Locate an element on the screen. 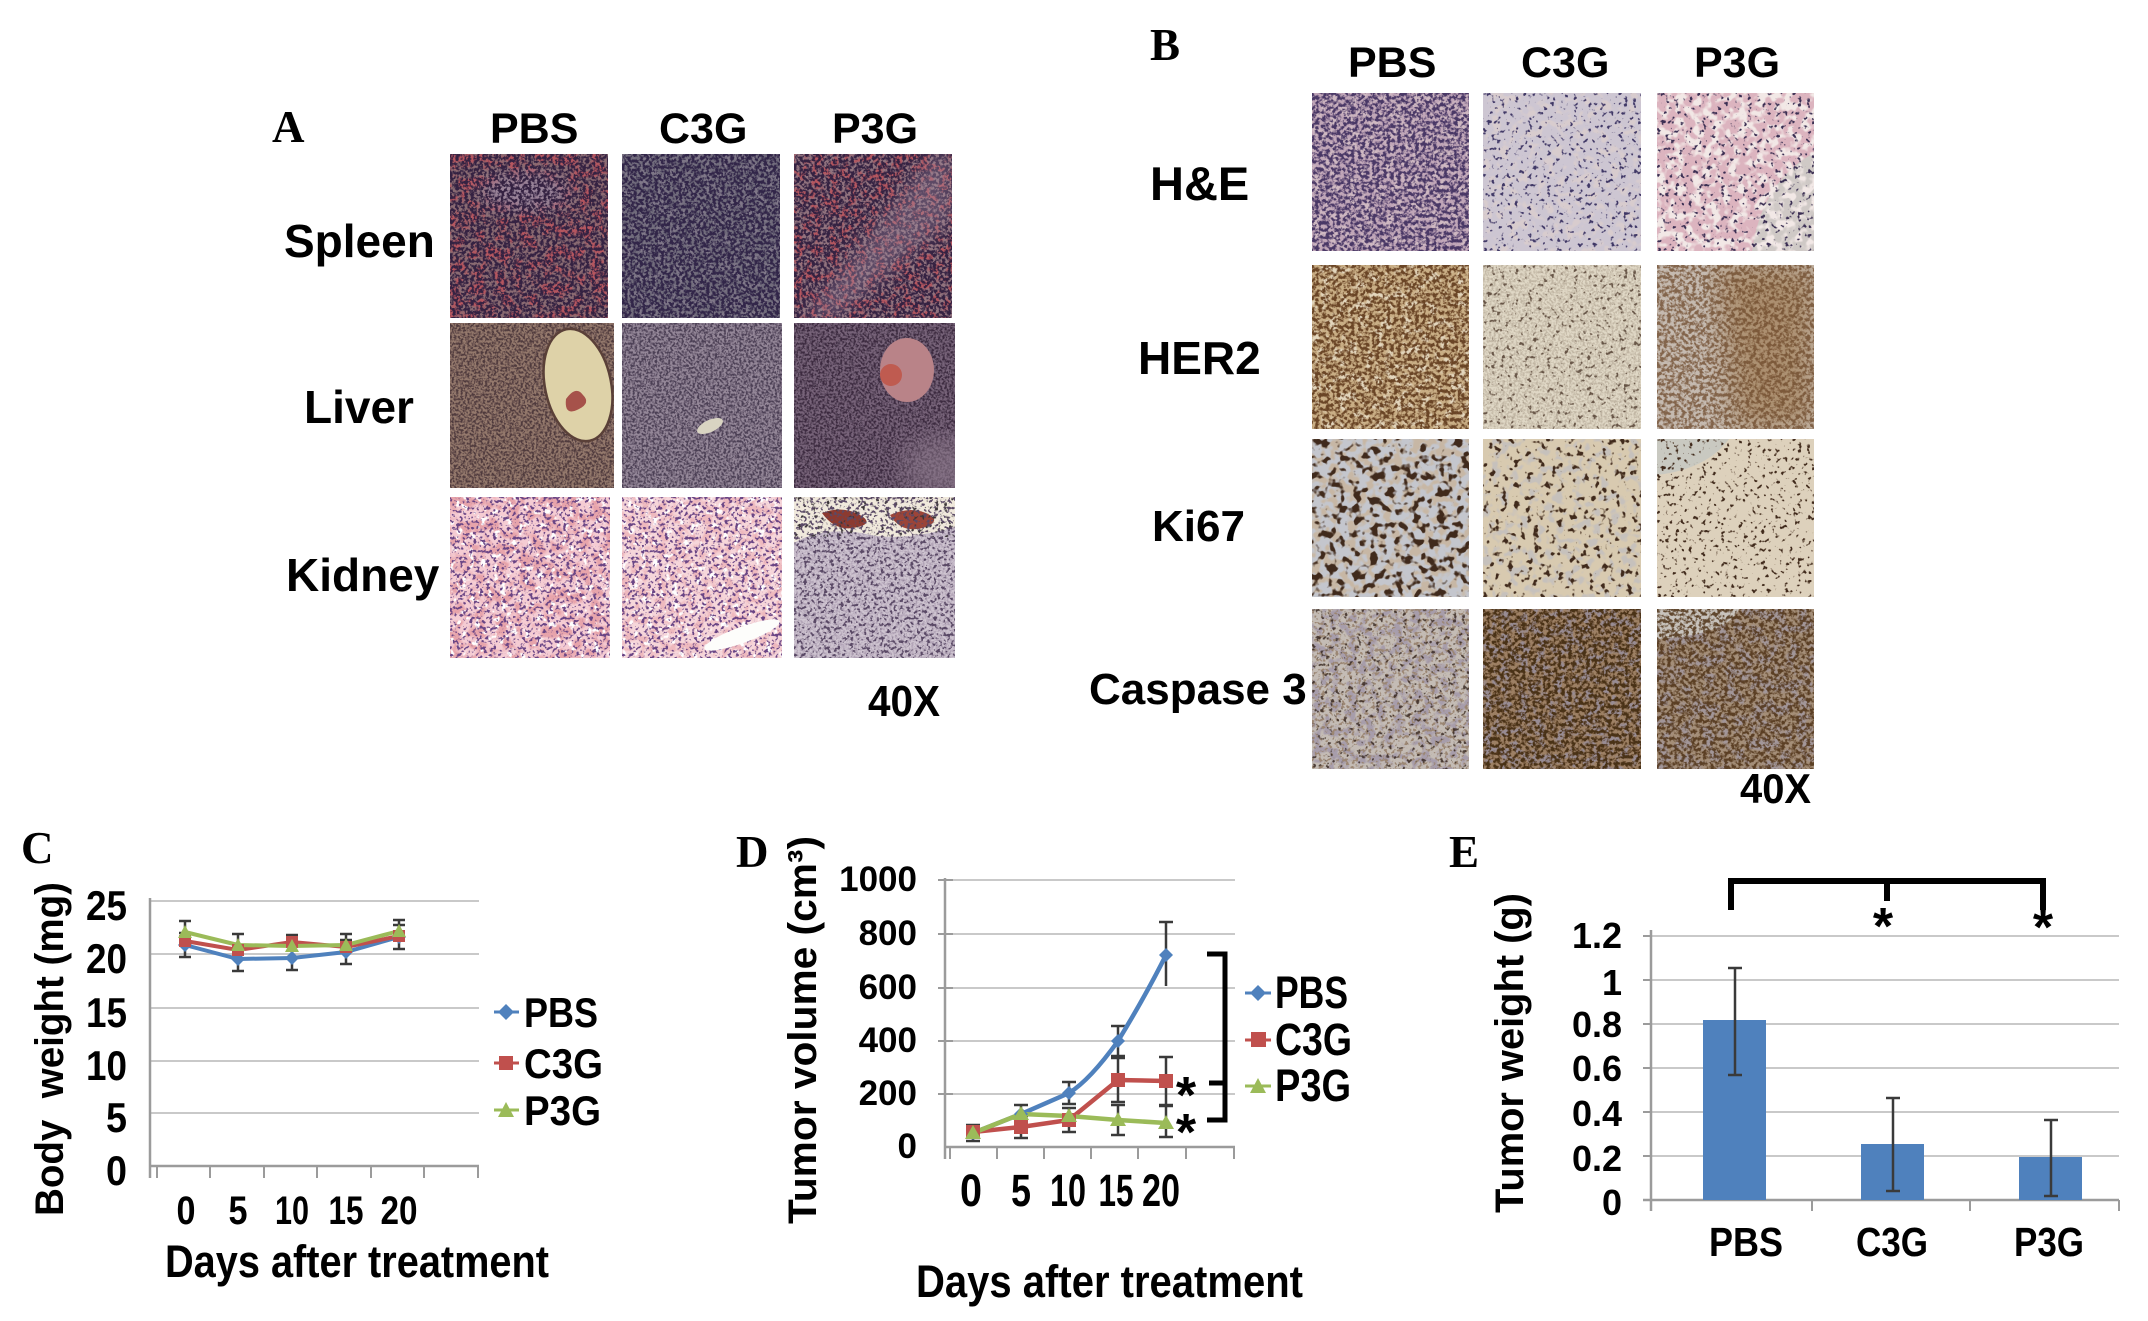 This screenshot has height=1321, width=2148. svg-text: 25 is located at coordinates (106, 905).